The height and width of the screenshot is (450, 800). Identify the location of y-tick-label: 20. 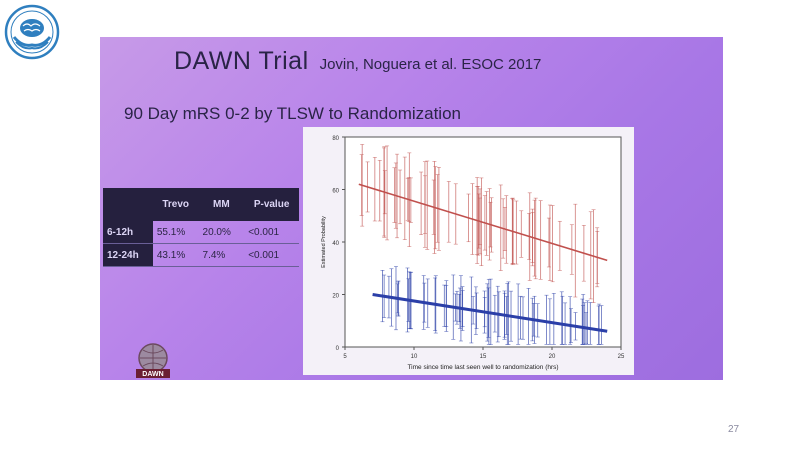
(335, 297).